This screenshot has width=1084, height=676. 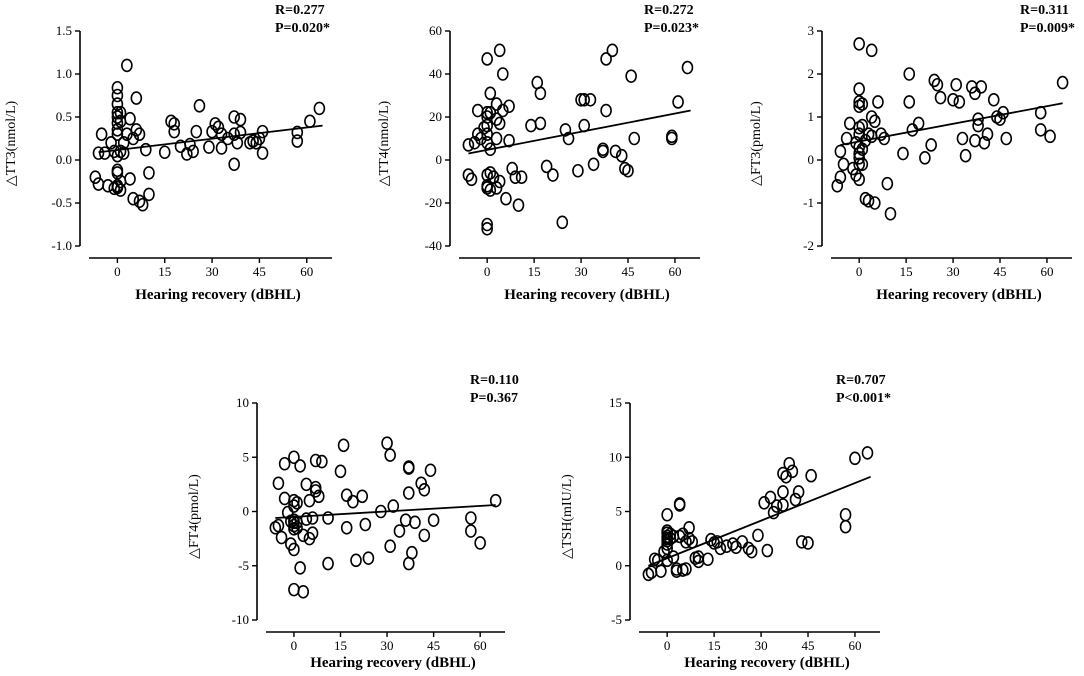 What do you see at coordinates (439, 159) in the screenshot?
I see `tt4-y-tick-label: 0` at bounding box center [439, 159].